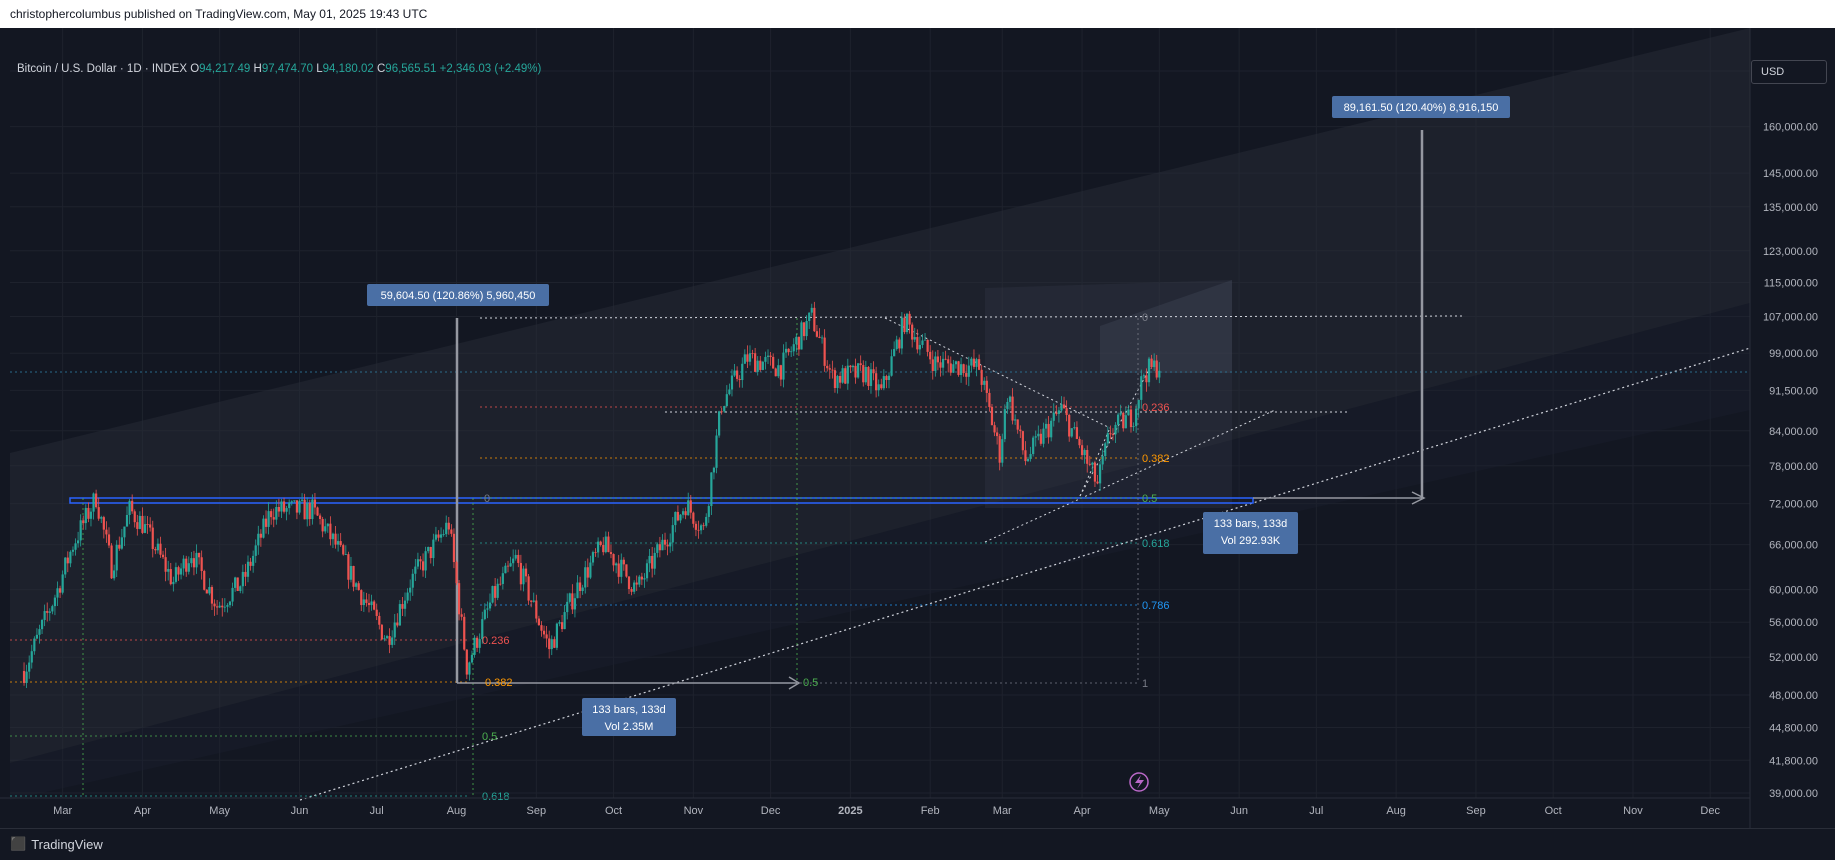 The height and width of the screenshot is (860, 1835). What do you see at coordinates (1790, 128) in the screenshot?
I see `price-tick-label: 160,000.00` at bounding box center [1790, 128].